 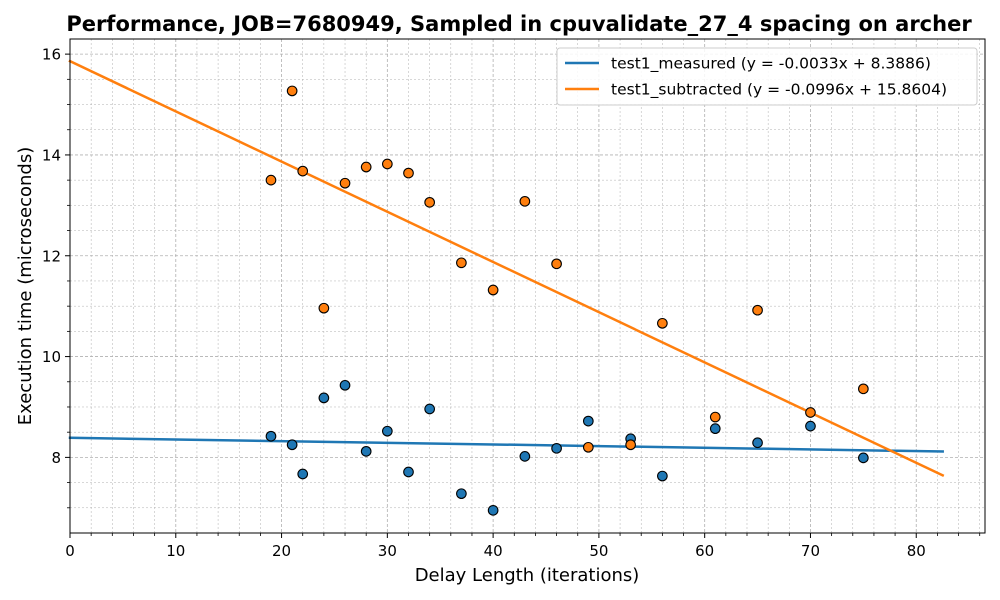 I want to click on x-tick-label: 30, so click(x=387, y=551).